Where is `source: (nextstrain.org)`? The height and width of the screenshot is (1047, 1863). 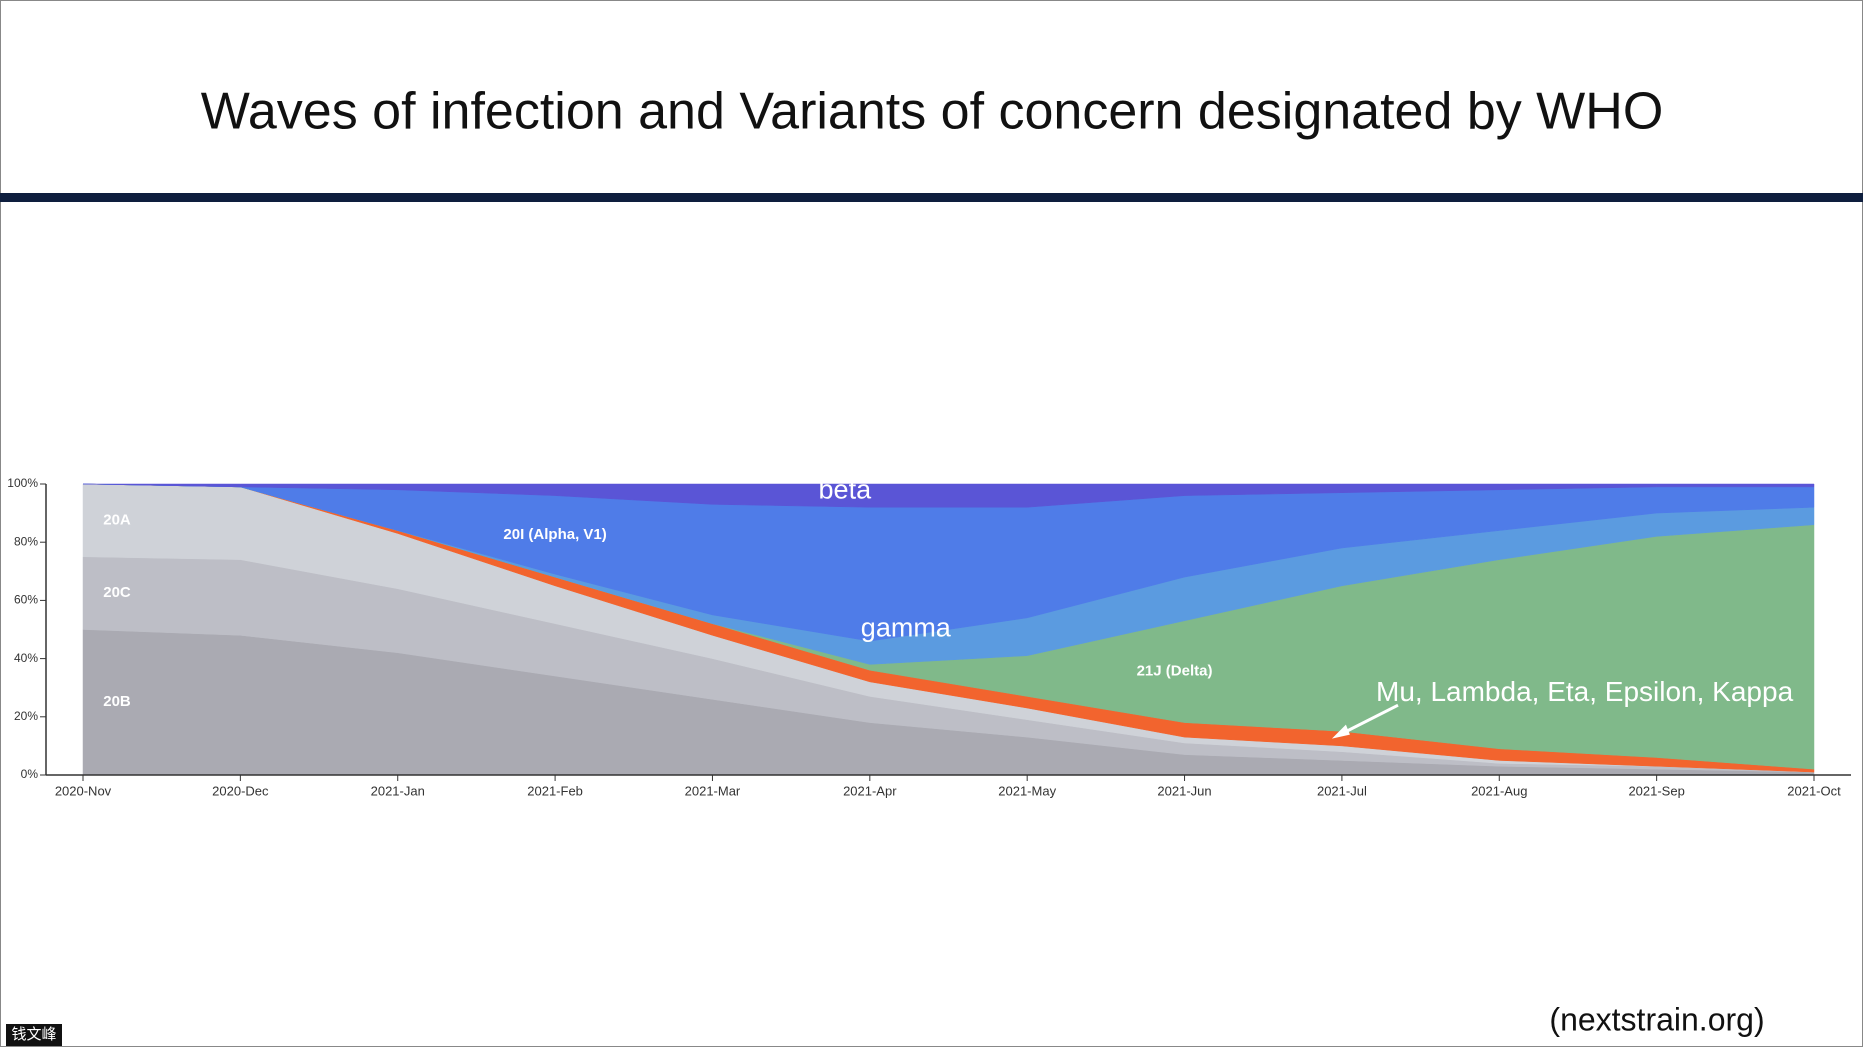
source: (nextstrain.org) is located at coordinates (1656, 1019).